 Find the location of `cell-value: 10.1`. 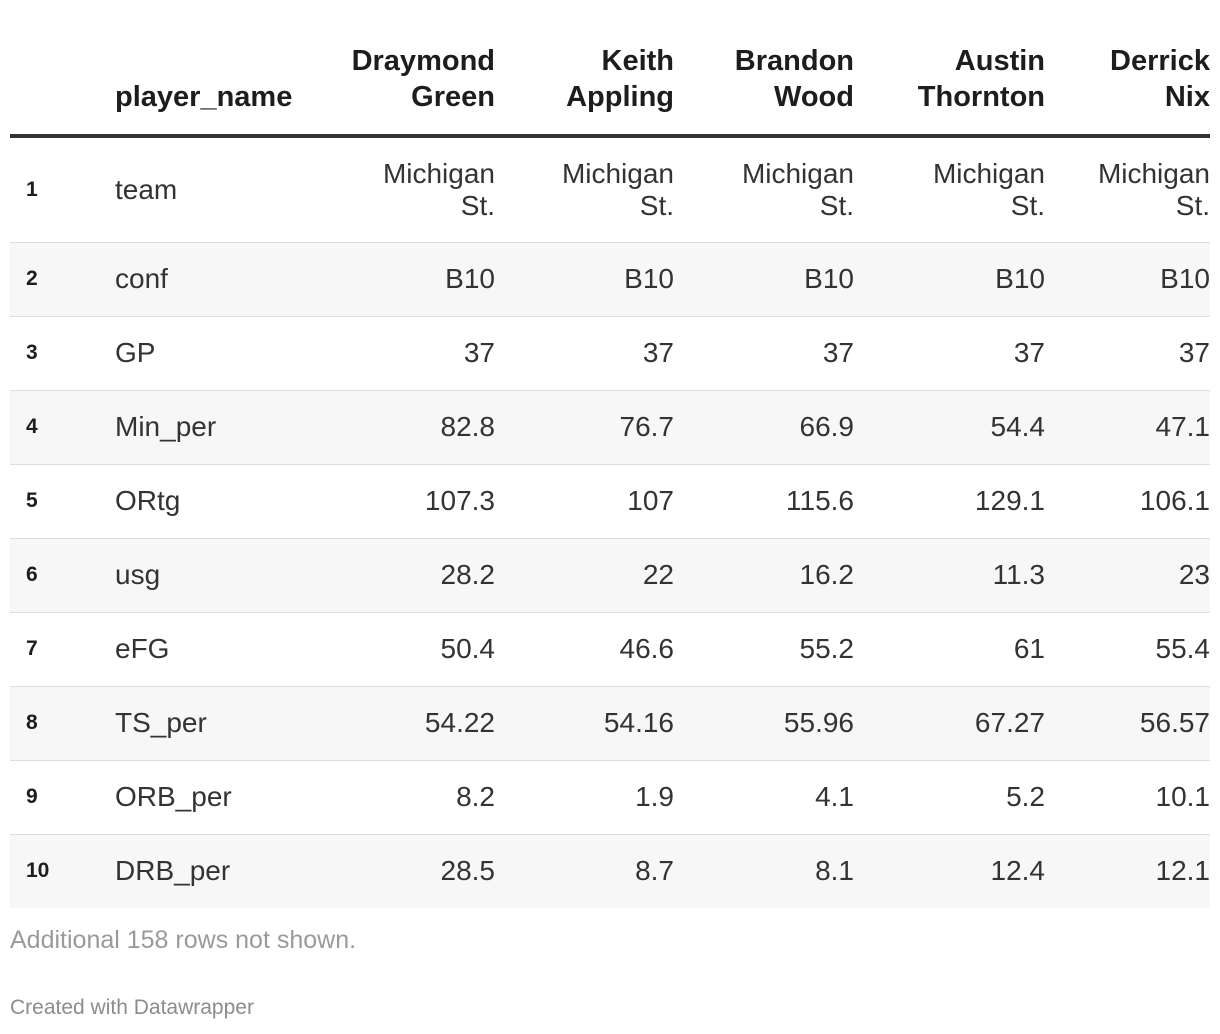

cell-value: 10.1 is located at coordinates (1127, 796).